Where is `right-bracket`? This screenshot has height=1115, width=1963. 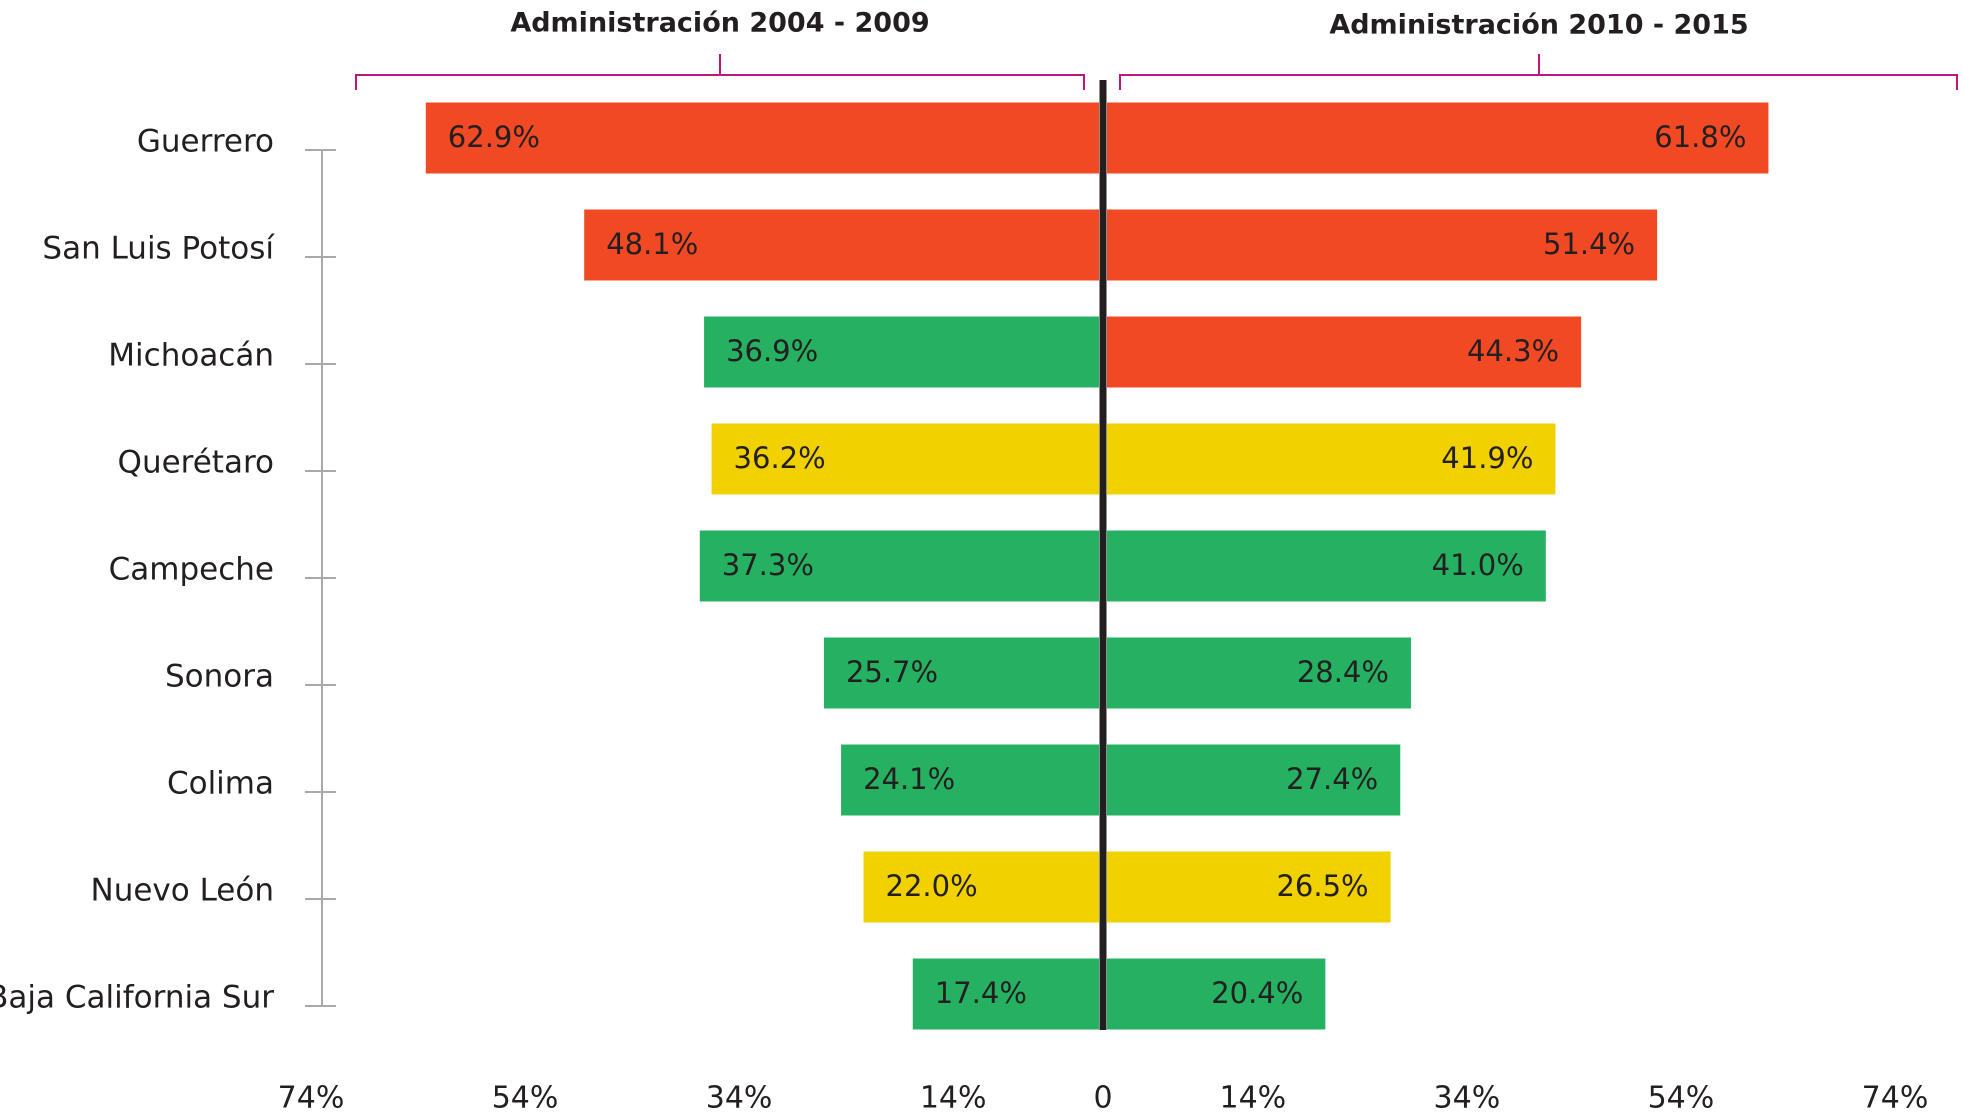 right-bracket is located at coordinates (1538, 72).